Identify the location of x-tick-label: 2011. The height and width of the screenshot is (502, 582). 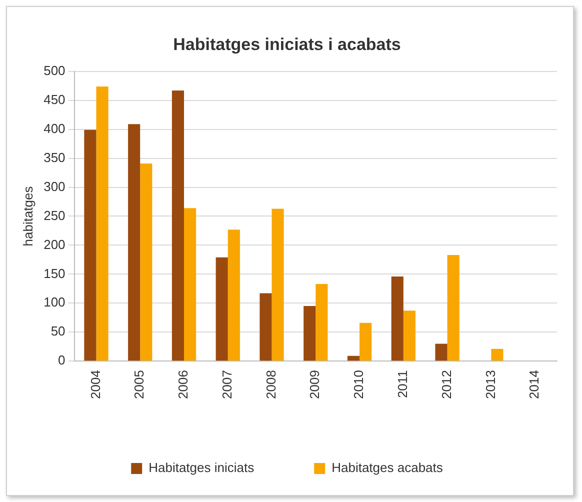
(402, 384).